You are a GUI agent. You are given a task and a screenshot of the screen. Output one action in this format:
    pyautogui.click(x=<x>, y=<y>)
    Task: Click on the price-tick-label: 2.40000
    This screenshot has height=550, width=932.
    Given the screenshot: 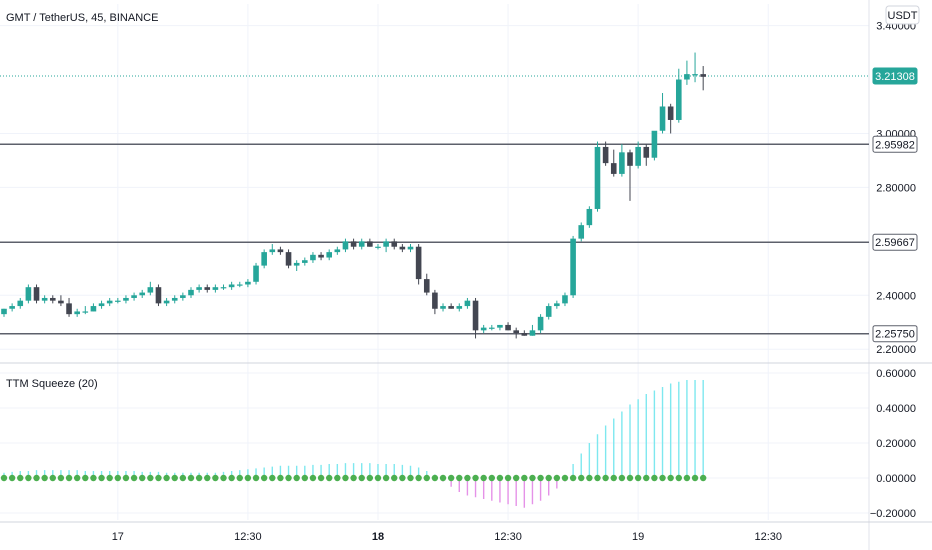 What is the action you would take?
    pyautogui.click(x=896, y=296)
    